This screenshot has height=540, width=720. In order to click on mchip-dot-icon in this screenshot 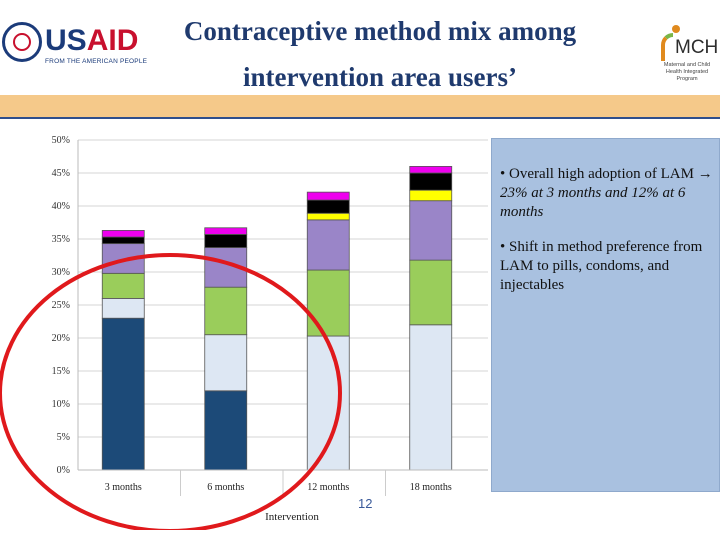, I will do `click(676, 29)`.